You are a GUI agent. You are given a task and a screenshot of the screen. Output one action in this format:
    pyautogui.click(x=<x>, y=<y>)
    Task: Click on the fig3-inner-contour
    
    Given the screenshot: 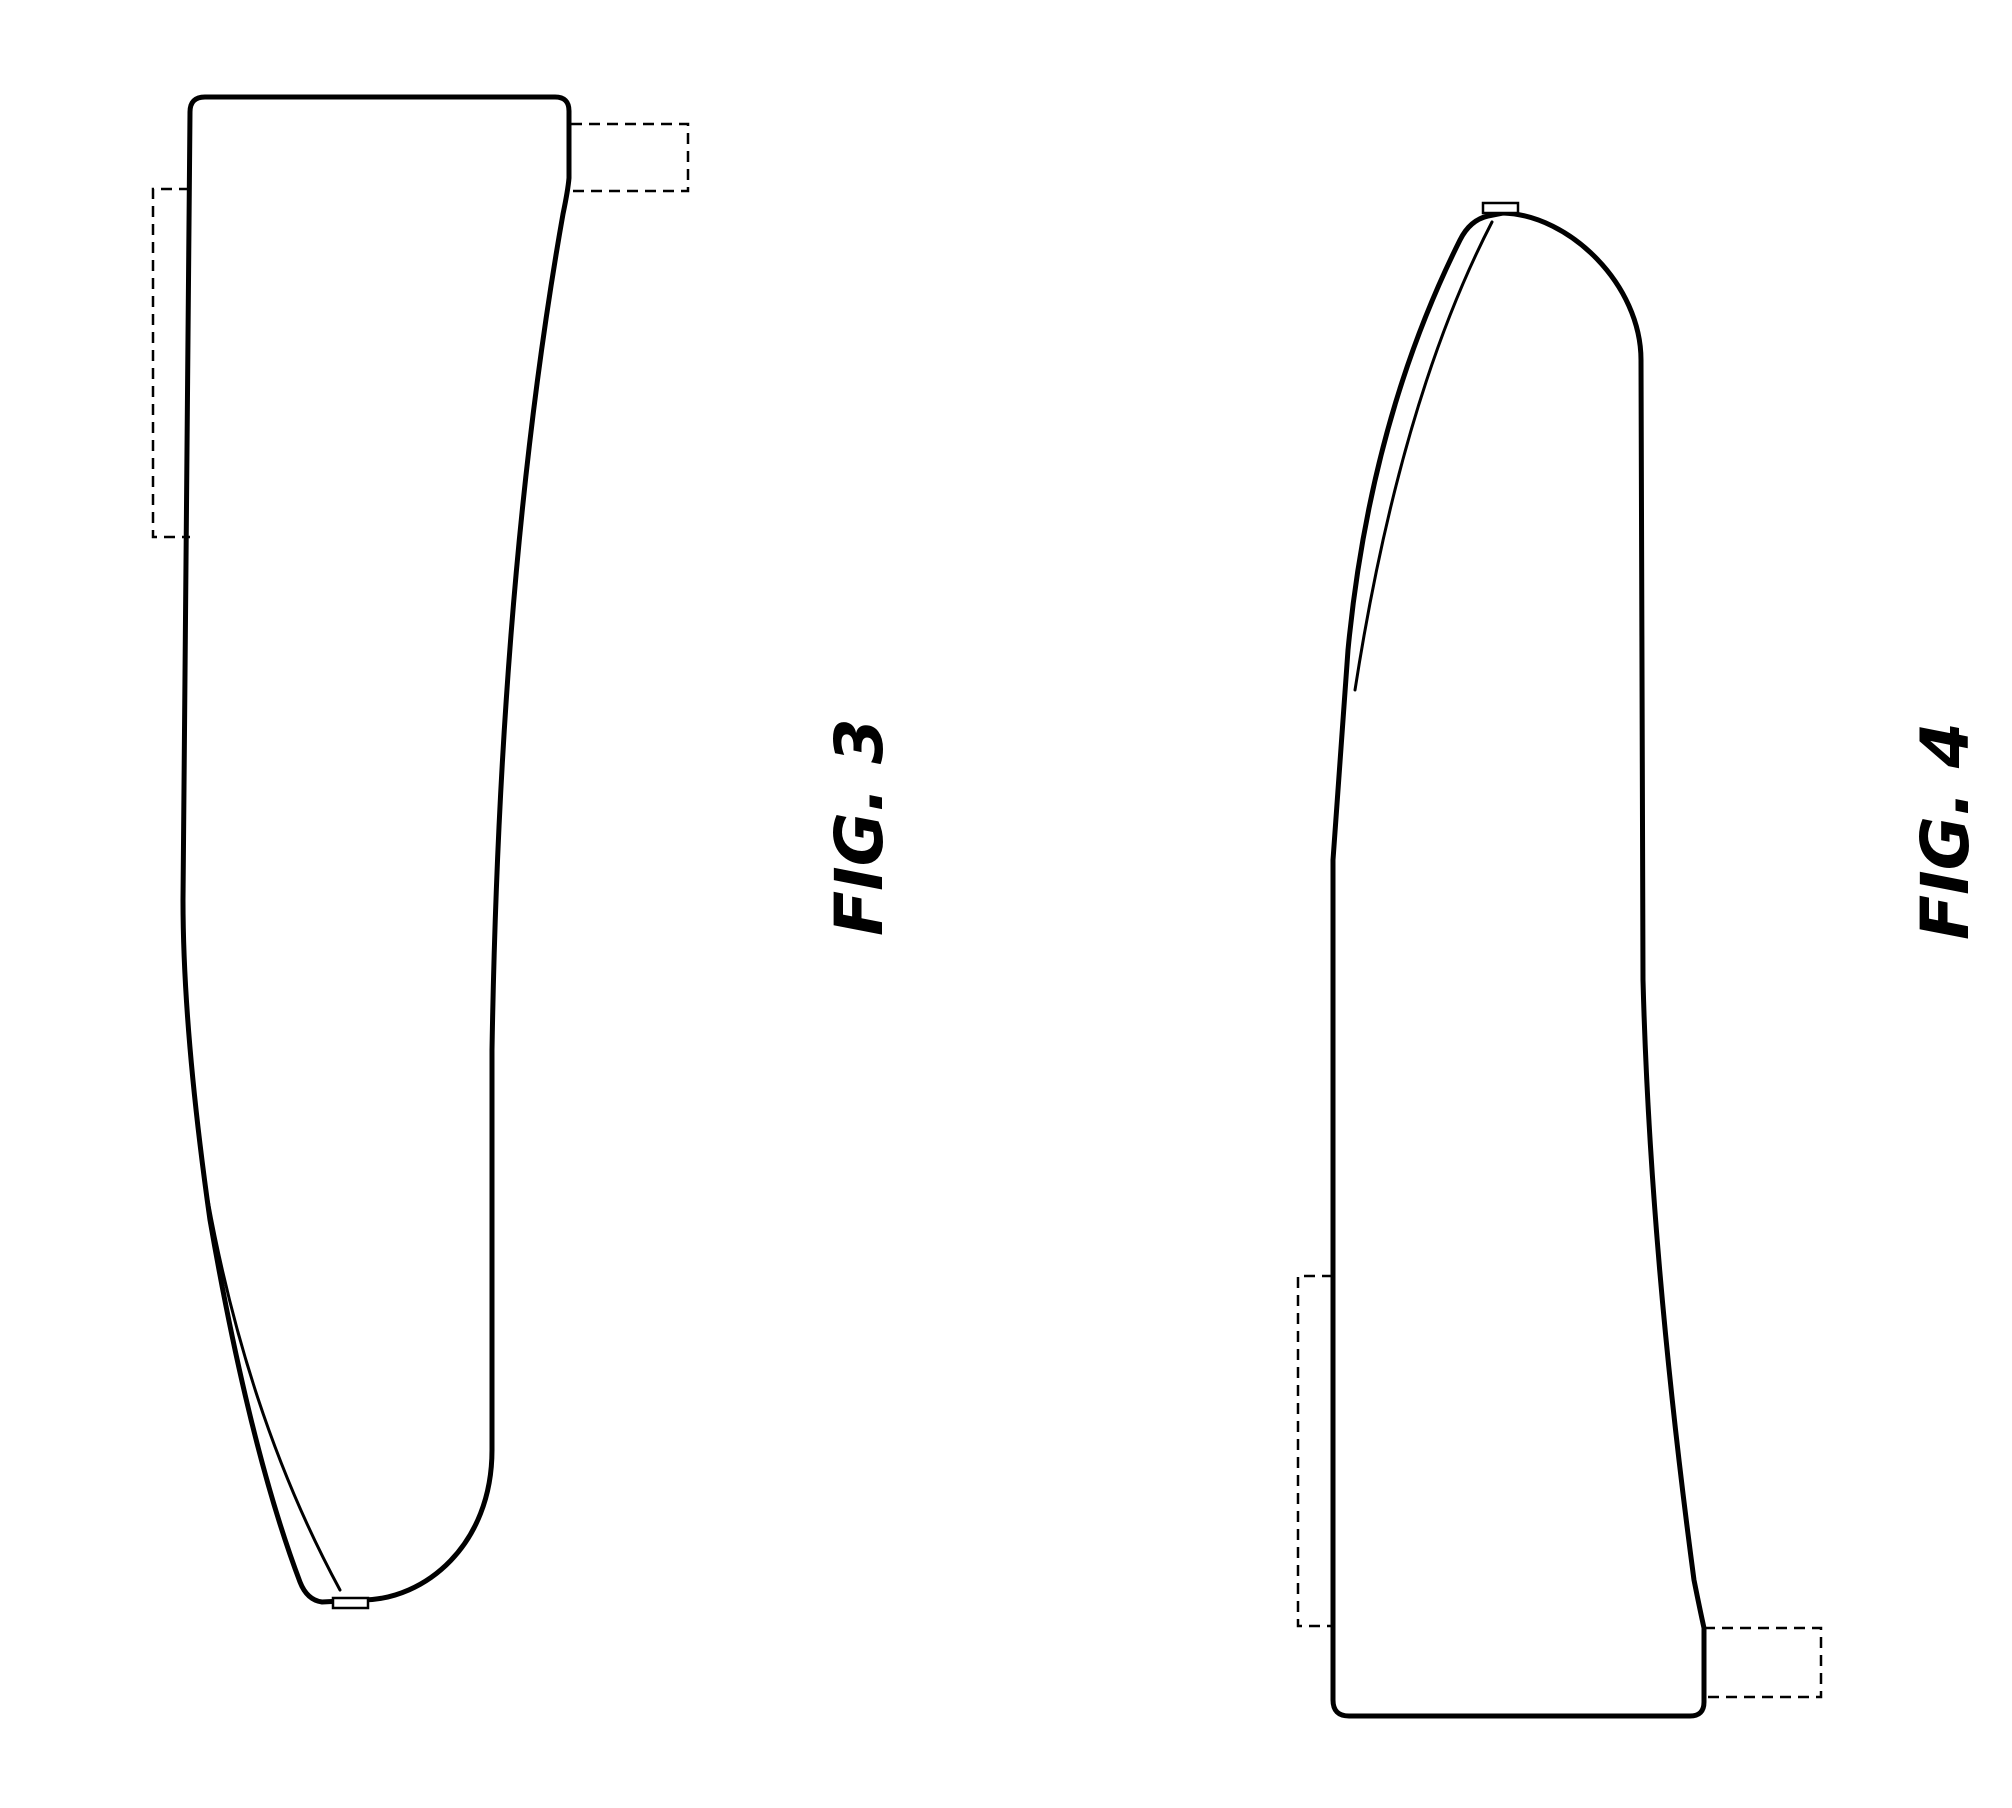 What is the action you would take?
    pyautogui.click(x=274, y=1395)
    